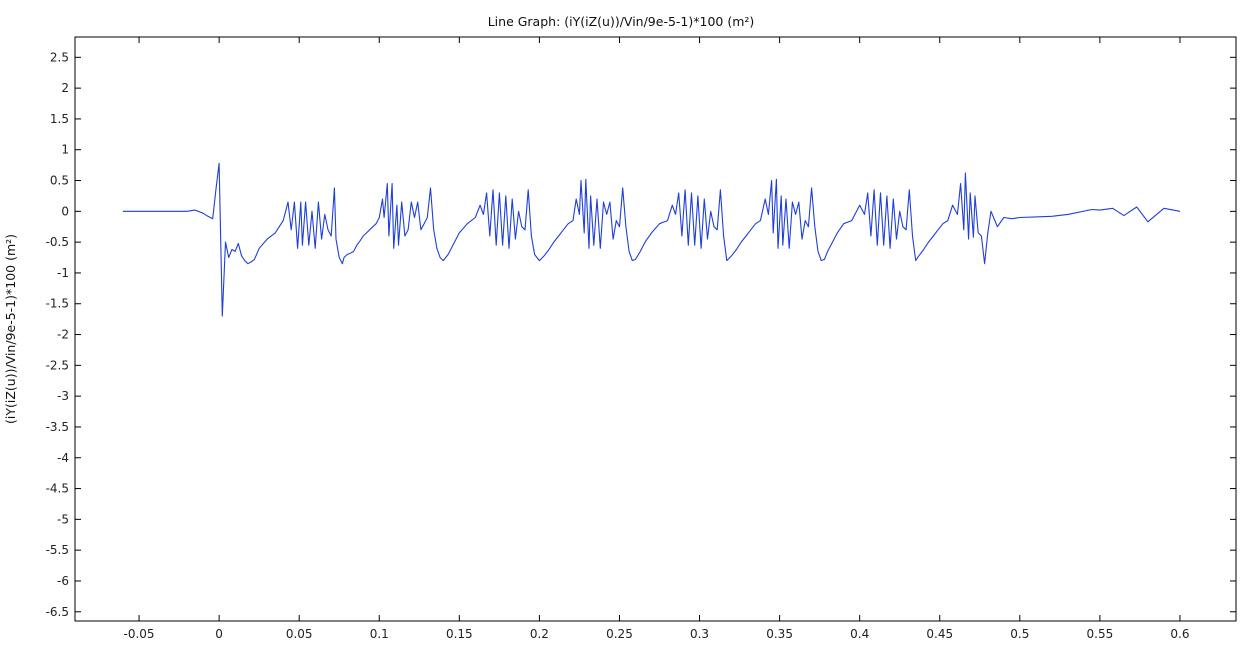 The image size is (1240, 648). What do you see at coordinates (859, 634) in the screenshot?
I see `x-tick-label: 0.4` at bounding box center [859, 634].